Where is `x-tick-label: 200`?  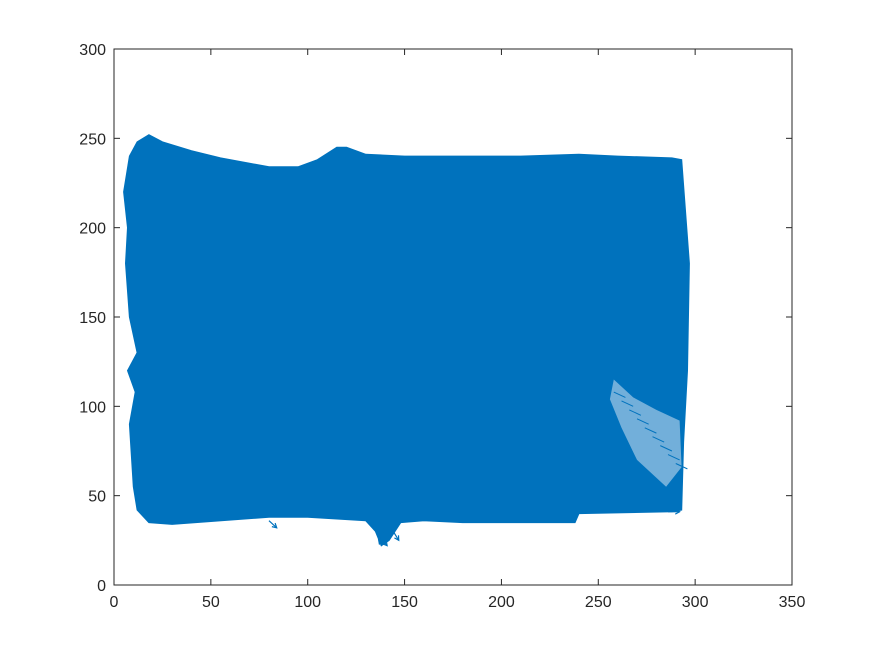 x-tick-label: 200 is located at coordinates (501, 602).